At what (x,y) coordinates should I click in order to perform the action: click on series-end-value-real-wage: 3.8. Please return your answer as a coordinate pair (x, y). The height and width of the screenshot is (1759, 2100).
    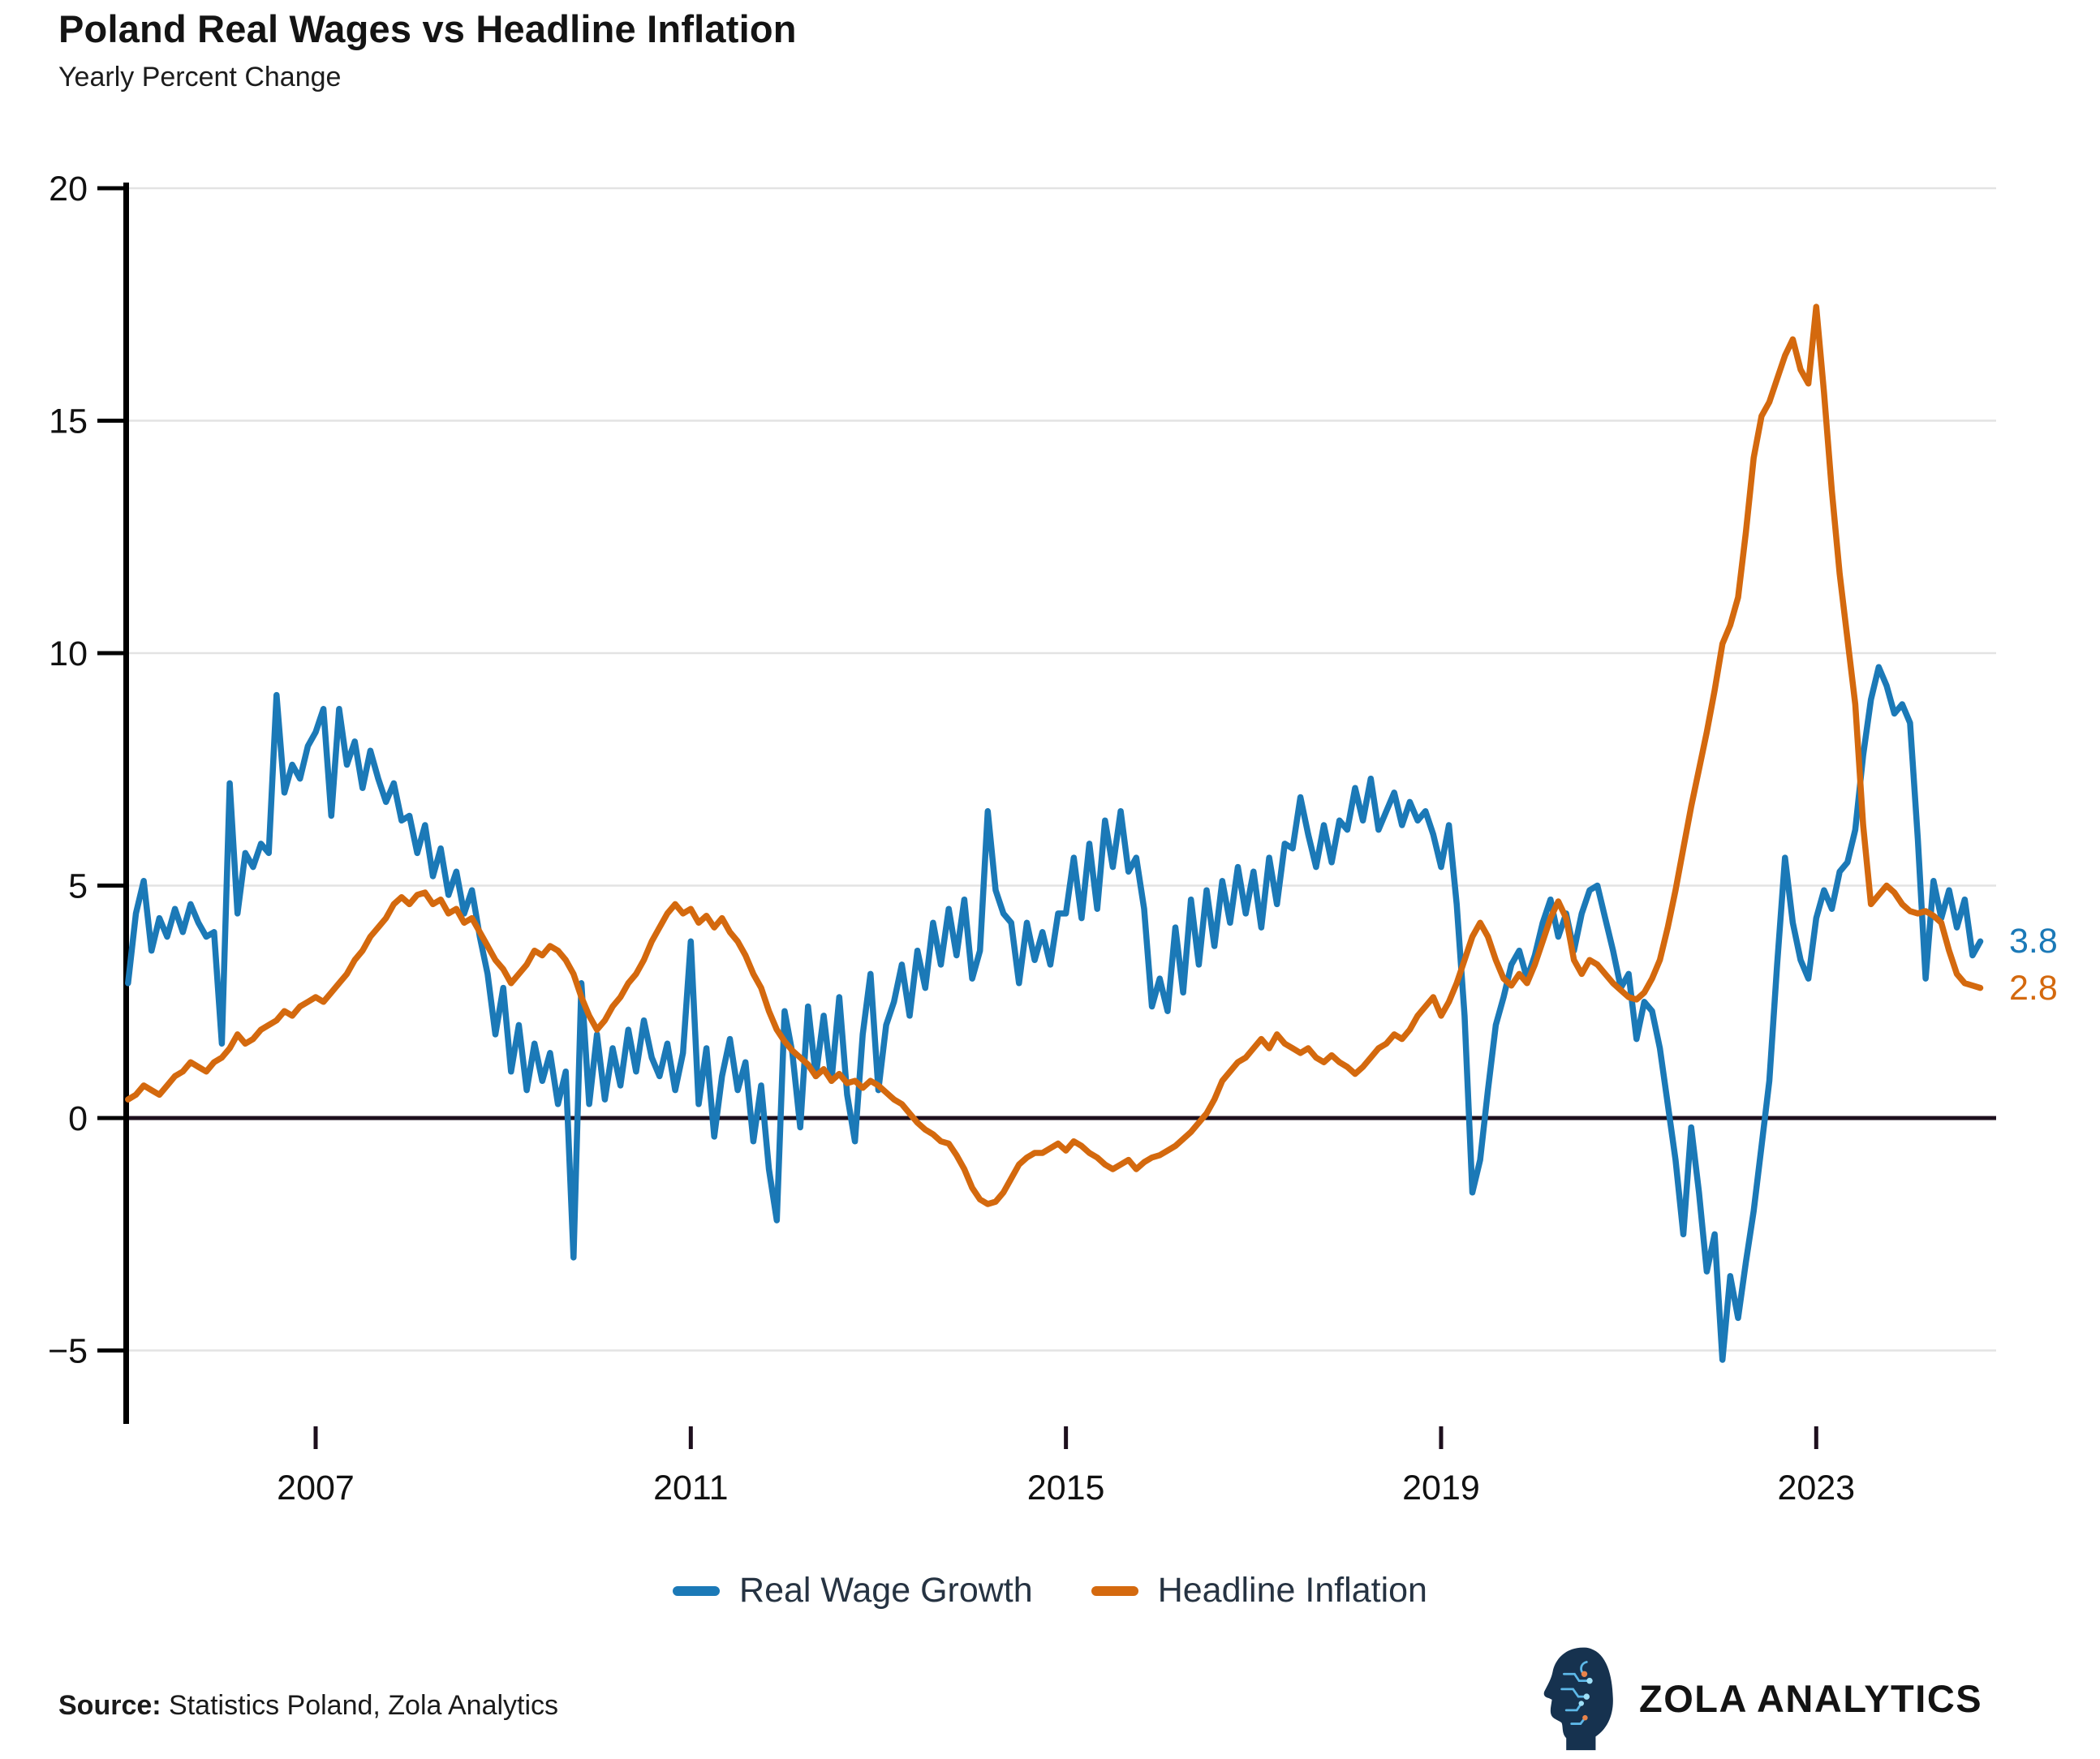
    Looking at the image, I should click on (2033, 941).